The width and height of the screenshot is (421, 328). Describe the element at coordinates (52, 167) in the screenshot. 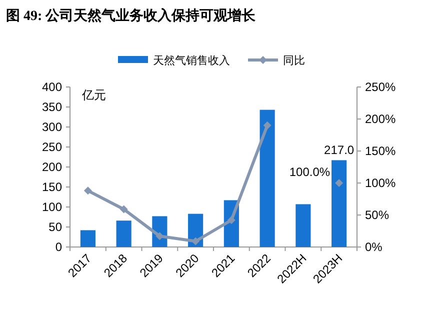

I see `y-tick-label: 200` at that location.